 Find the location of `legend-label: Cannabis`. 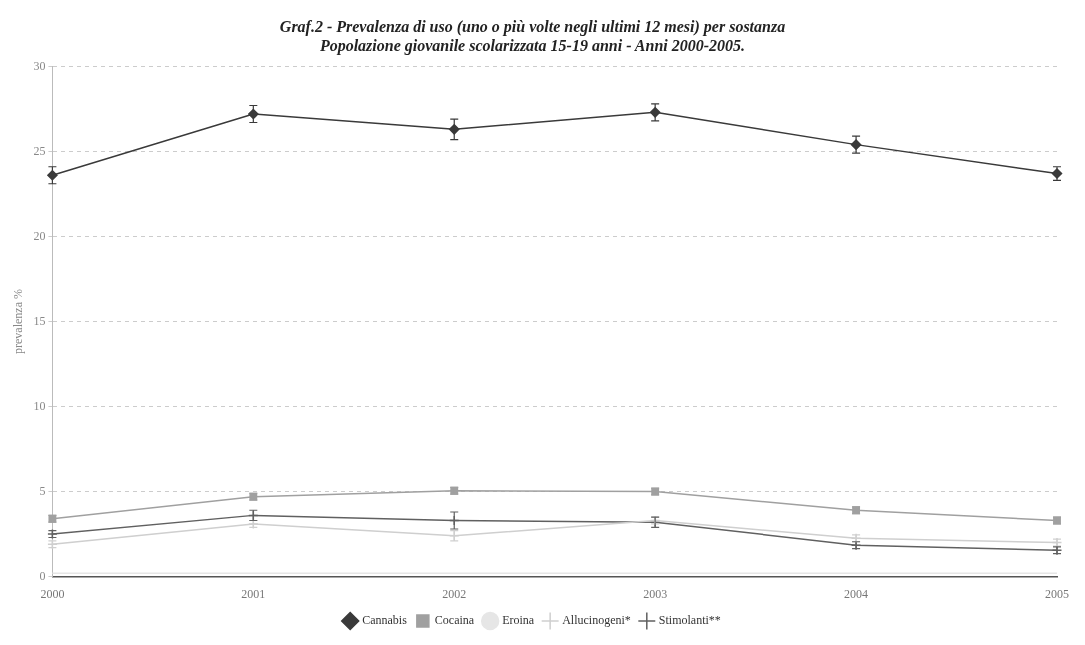

legend-label: Cannabis is located at coordinates (385, 620).